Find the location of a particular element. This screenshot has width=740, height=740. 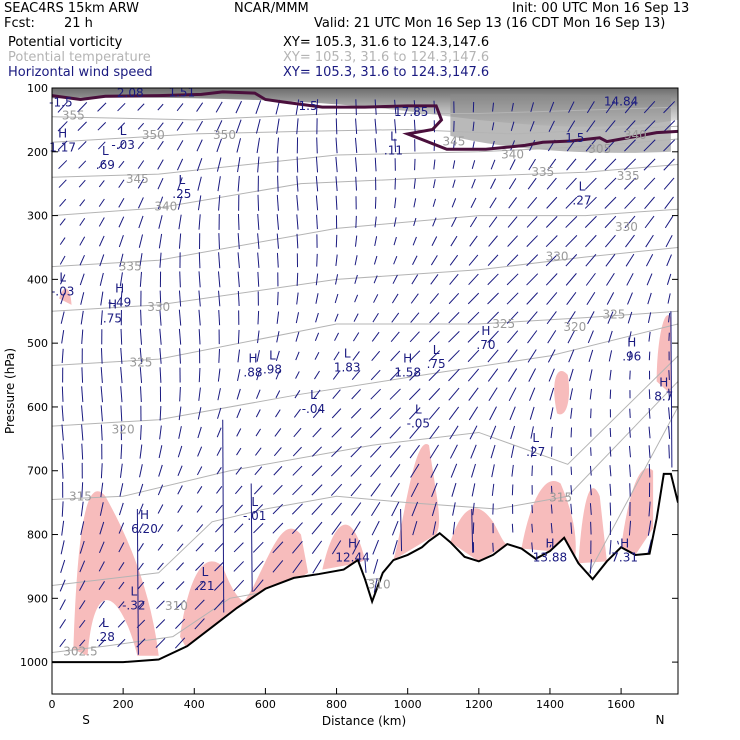

field-name-wind: Horizontal wind speed is located at coordinates (80, 72).